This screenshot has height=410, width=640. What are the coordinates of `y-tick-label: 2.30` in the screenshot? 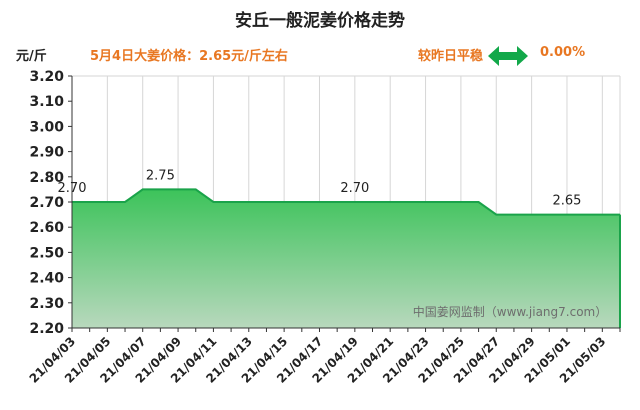 It's located at (46, 304).